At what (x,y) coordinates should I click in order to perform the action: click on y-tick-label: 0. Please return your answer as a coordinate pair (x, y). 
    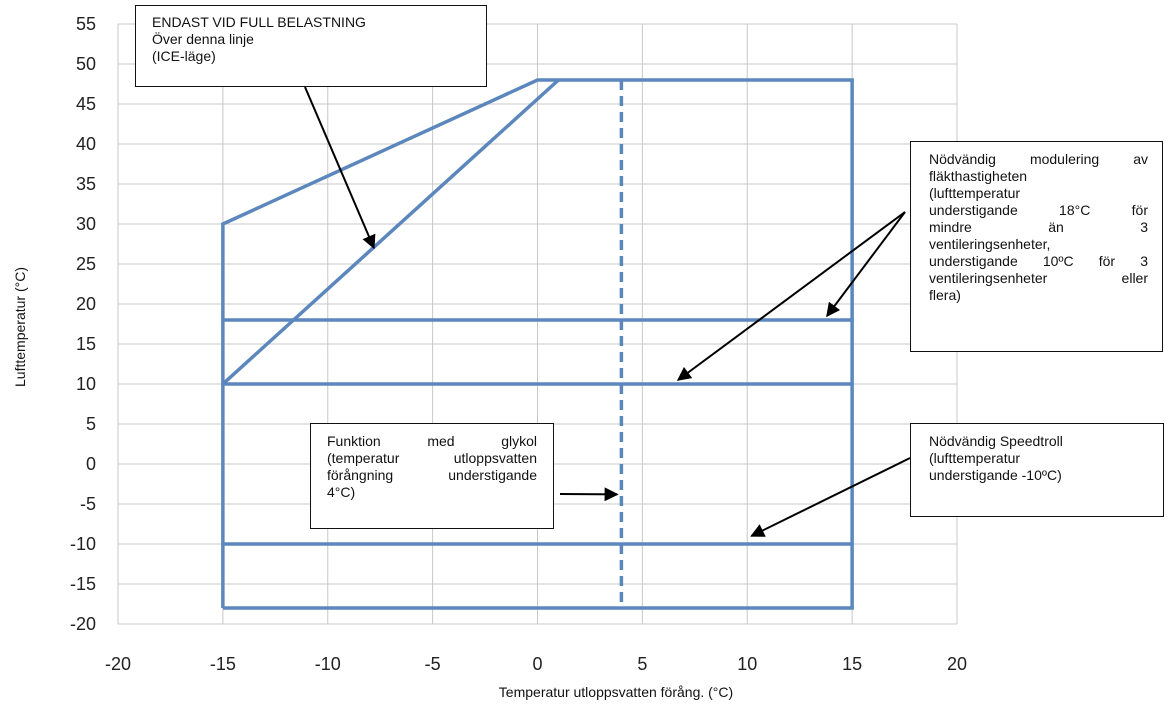
    Looking at the image, I should click on (91, 464).